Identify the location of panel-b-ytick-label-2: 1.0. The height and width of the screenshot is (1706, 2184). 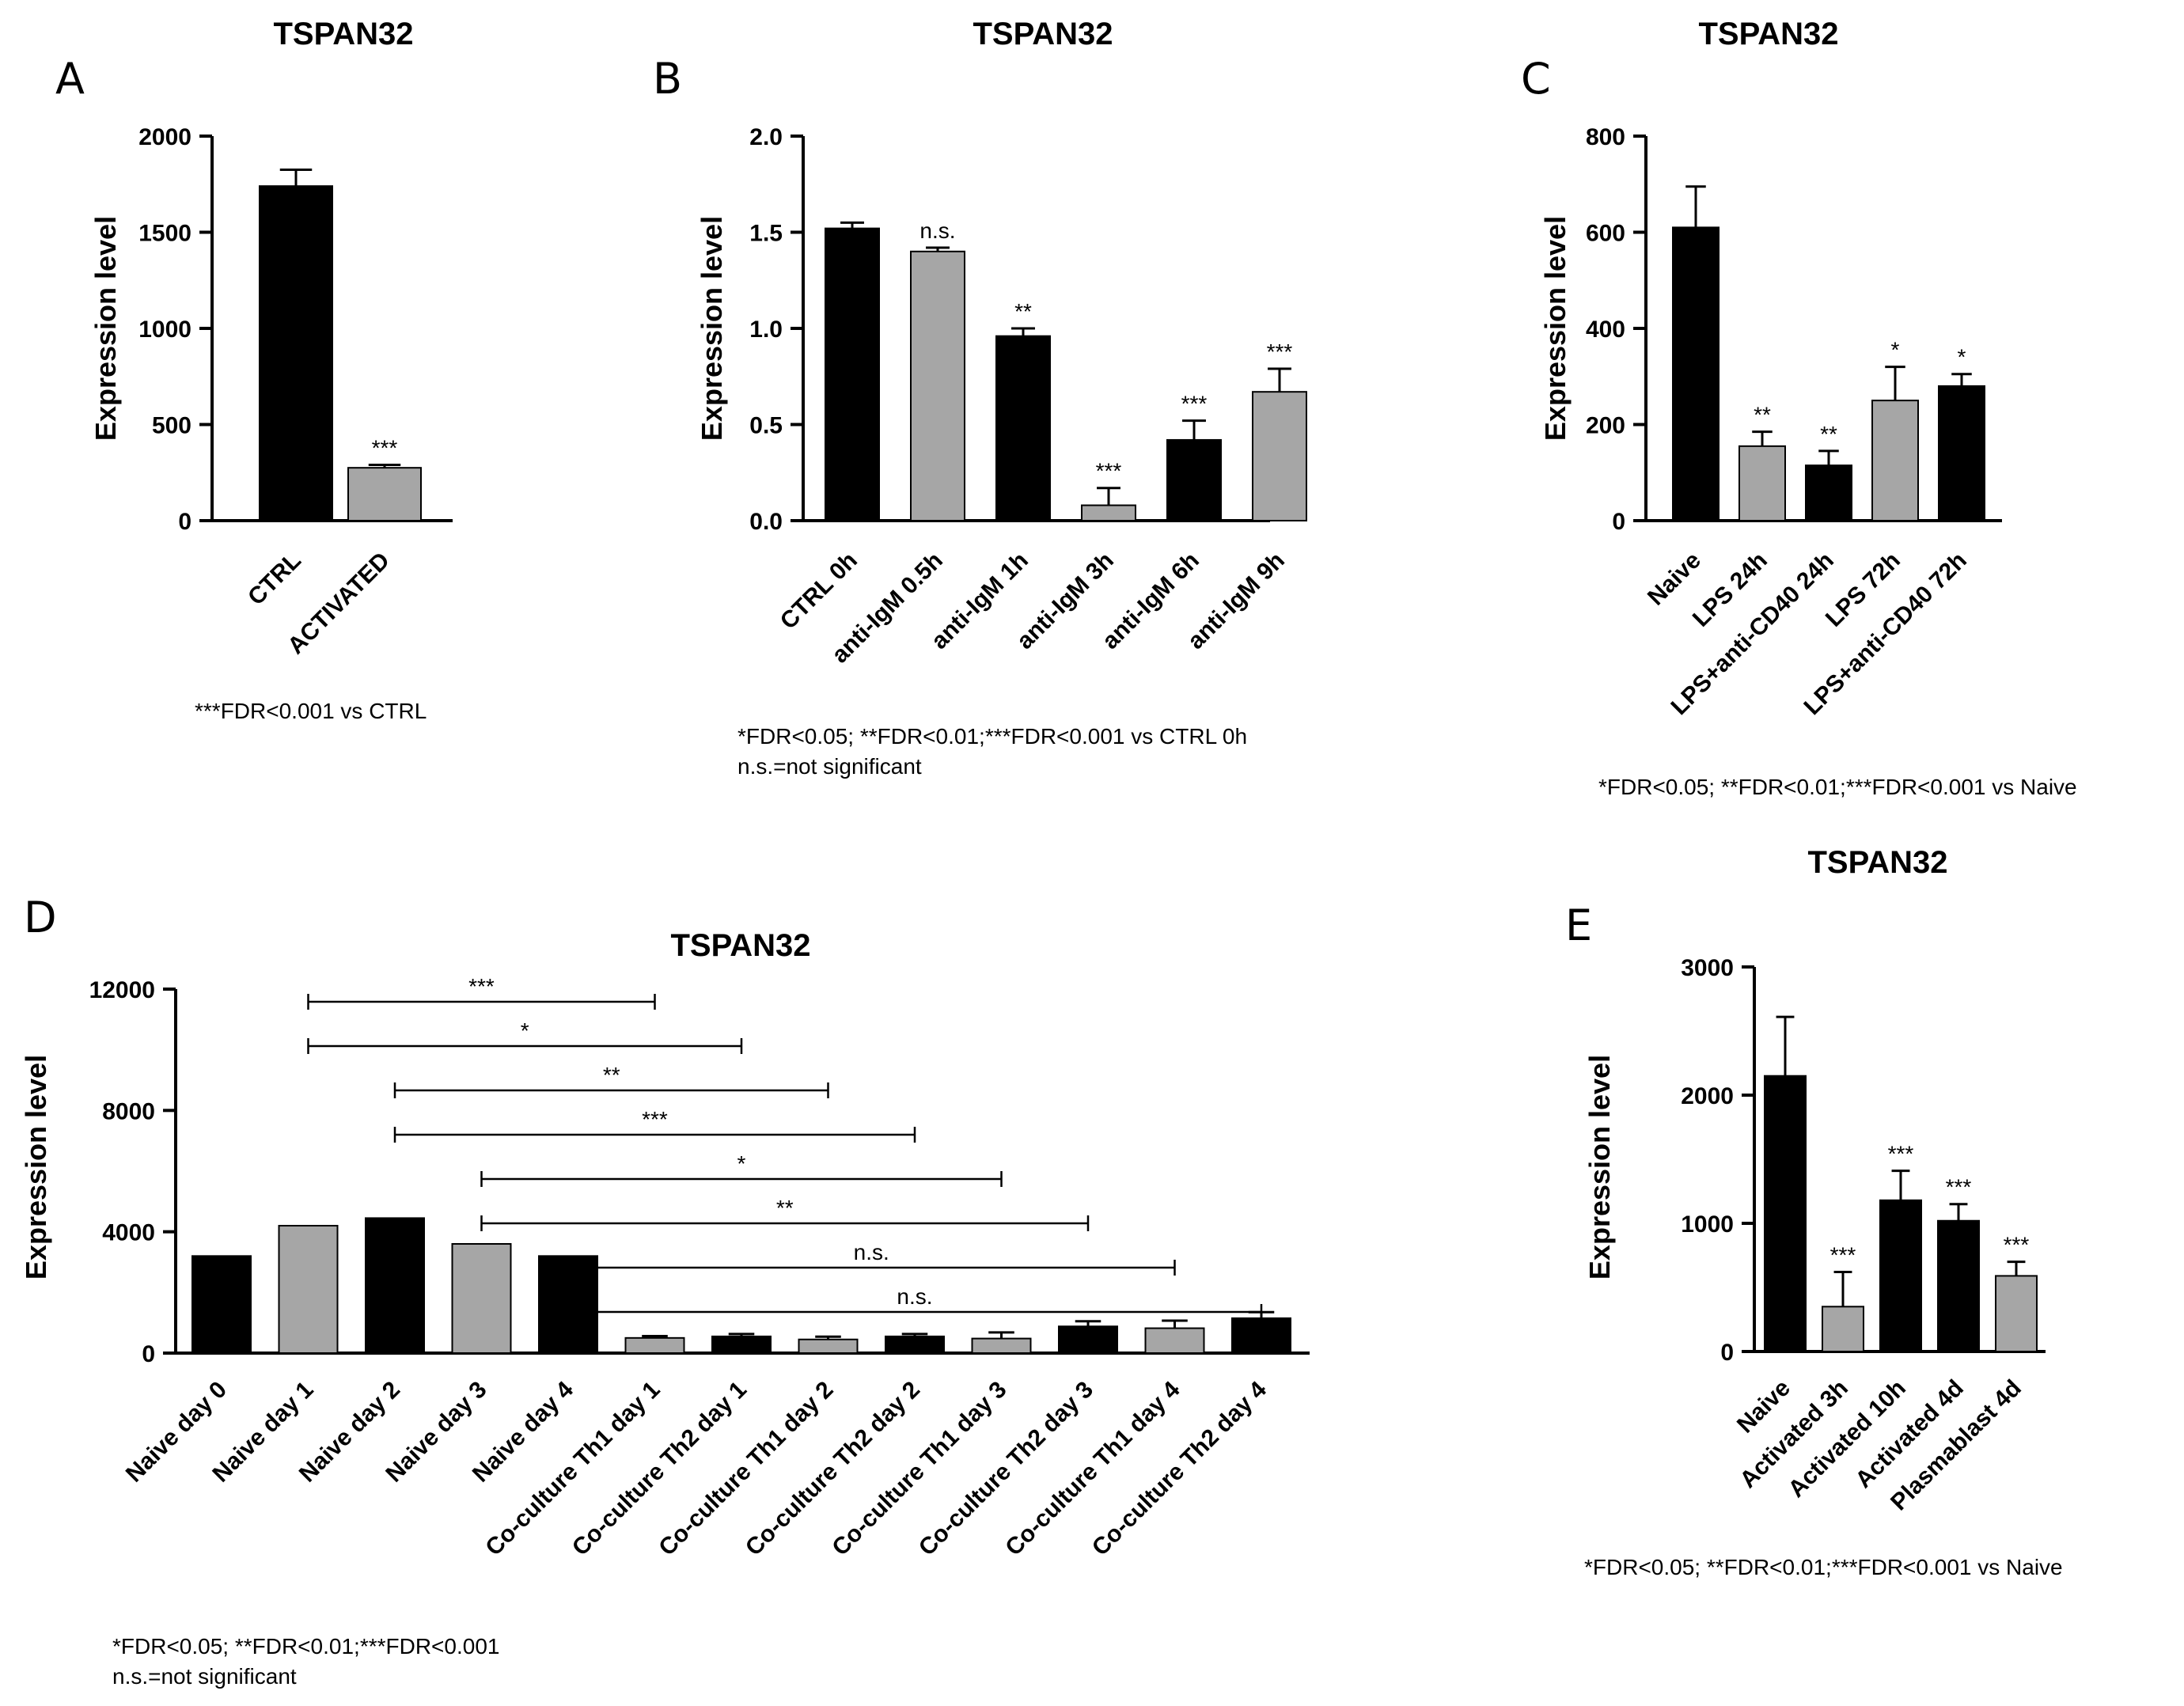
(766, 330).